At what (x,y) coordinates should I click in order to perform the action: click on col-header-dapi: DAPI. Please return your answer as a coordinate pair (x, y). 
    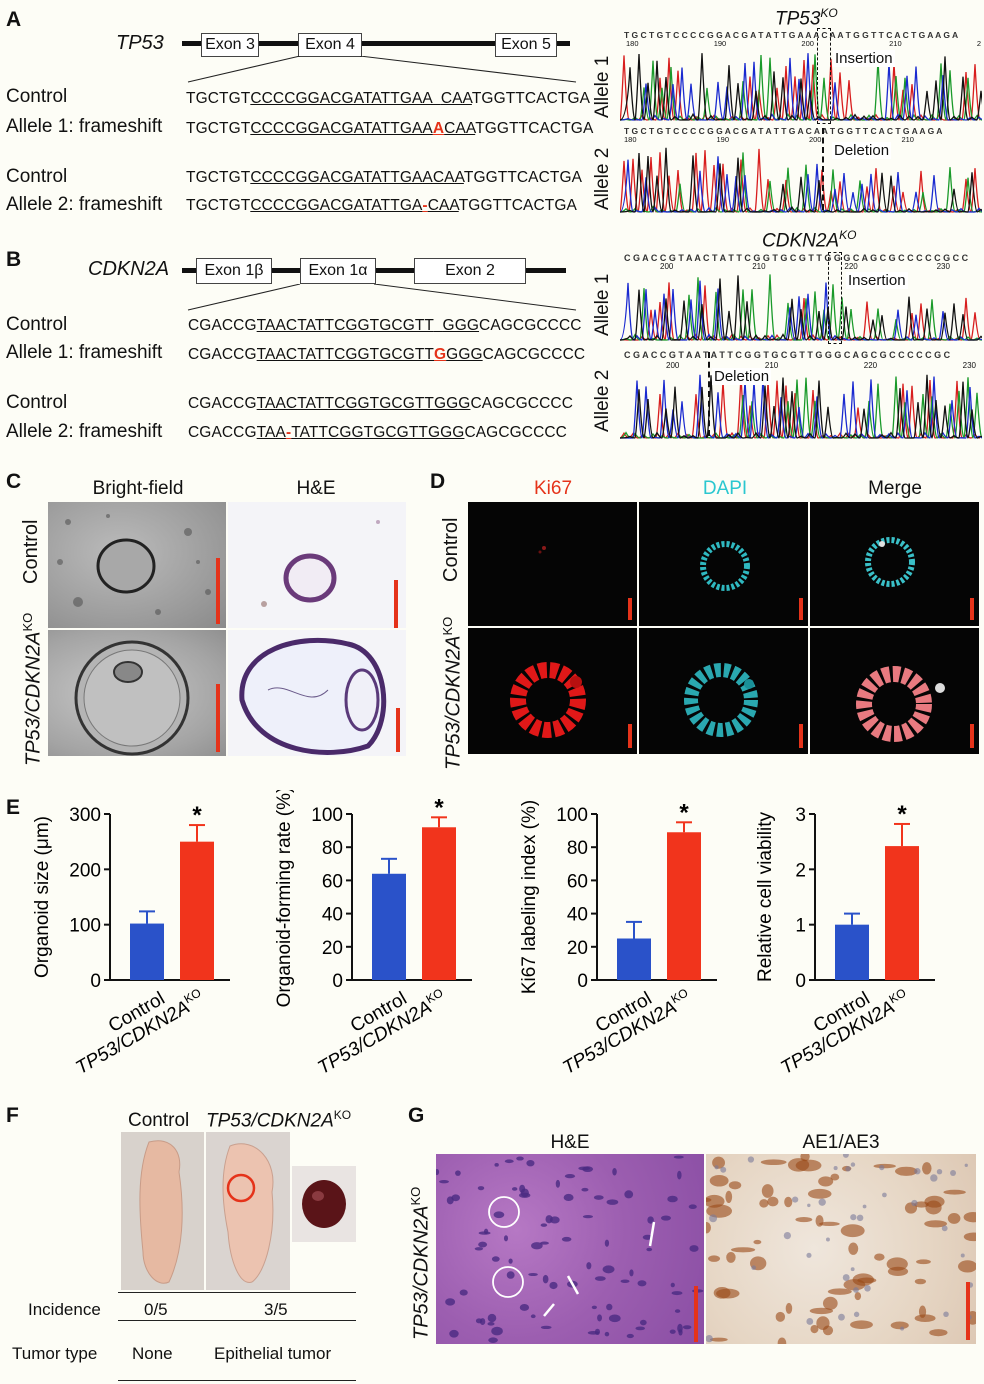
    Looking at the image, I should click on (725, 488).